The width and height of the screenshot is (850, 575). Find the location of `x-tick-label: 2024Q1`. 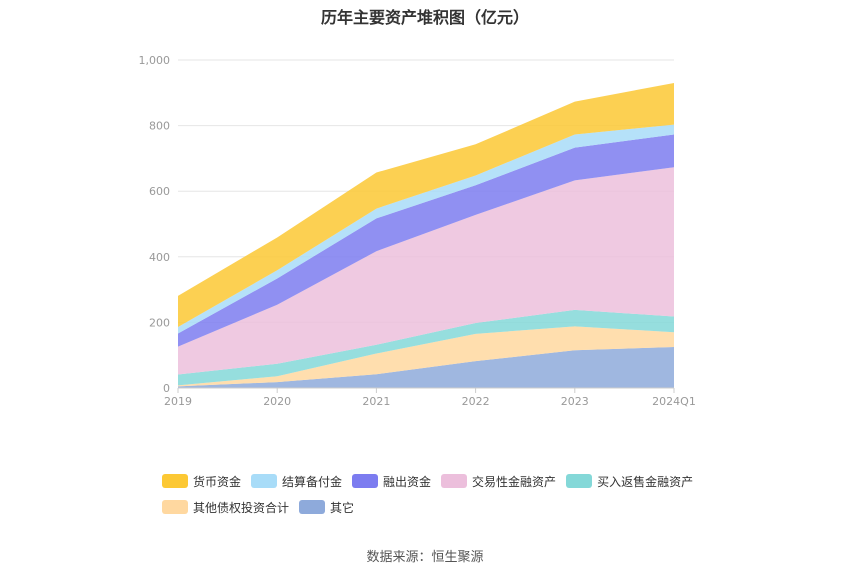

x-tick-label: 2024Q1 is located at coordinates (674, 401).